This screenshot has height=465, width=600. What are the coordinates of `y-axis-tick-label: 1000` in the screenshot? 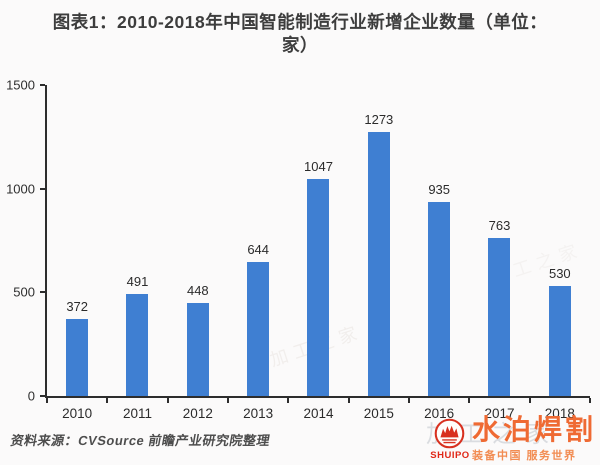 It's located at (20, 189).